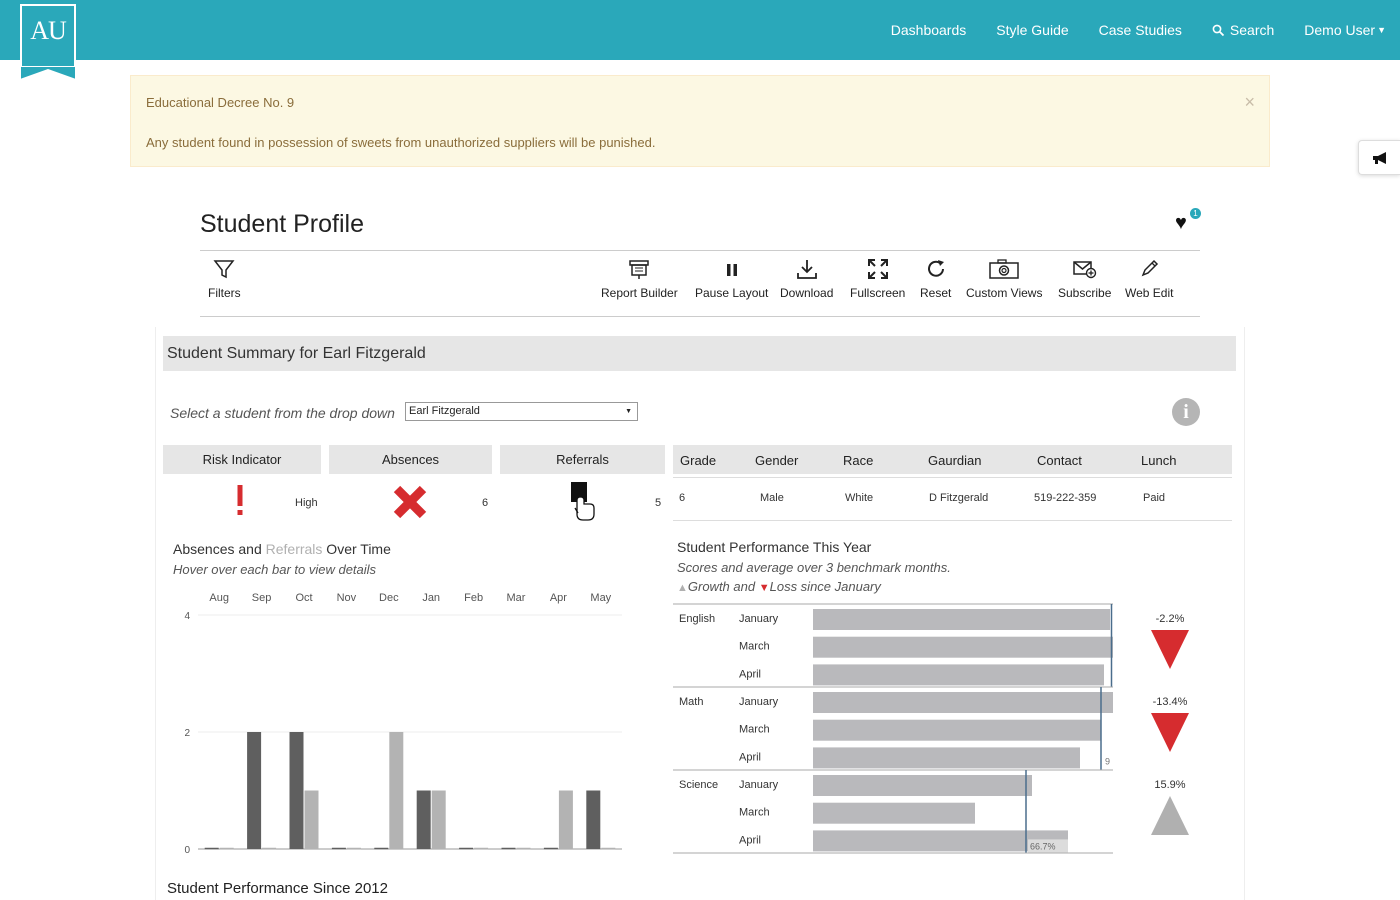  Describe the element at coordinates (1159, 460) in the screenshot. I see `lunch-header: Lunch` at that location.